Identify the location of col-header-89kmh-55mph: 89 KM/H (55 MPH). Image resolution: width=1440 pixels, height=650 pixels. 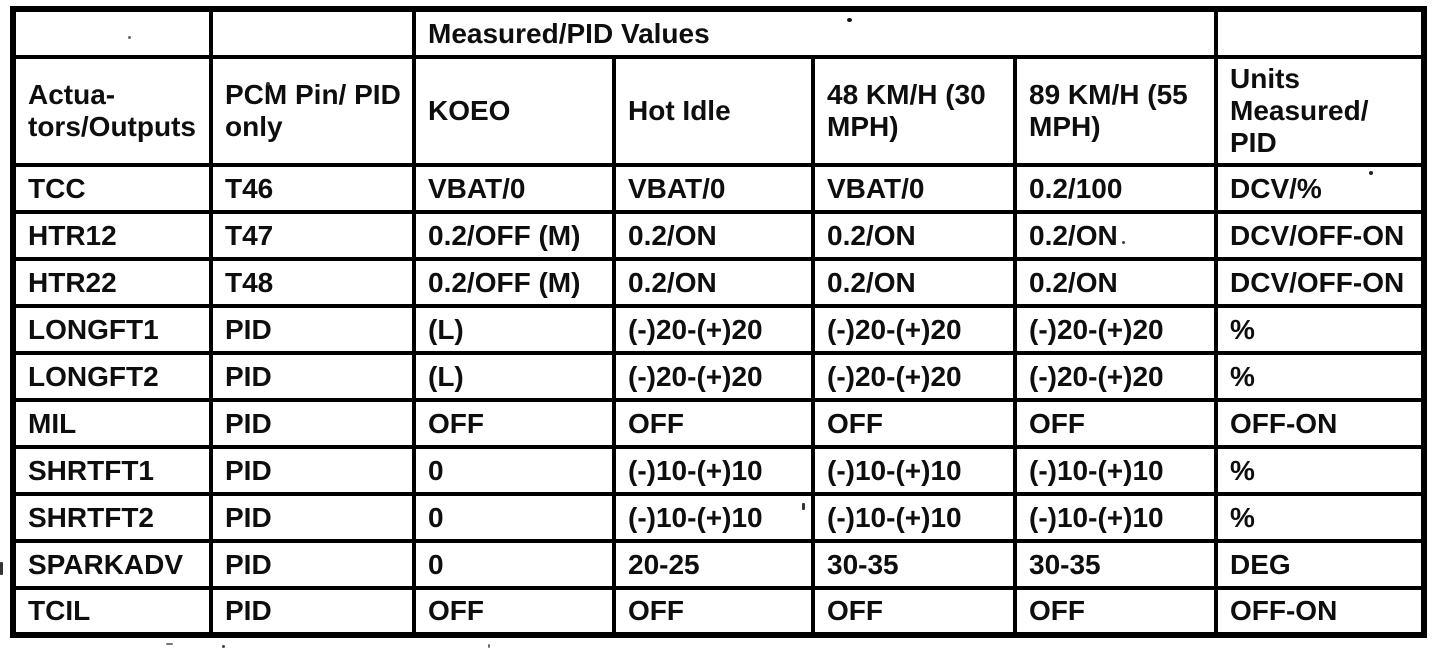
(1115, 111).